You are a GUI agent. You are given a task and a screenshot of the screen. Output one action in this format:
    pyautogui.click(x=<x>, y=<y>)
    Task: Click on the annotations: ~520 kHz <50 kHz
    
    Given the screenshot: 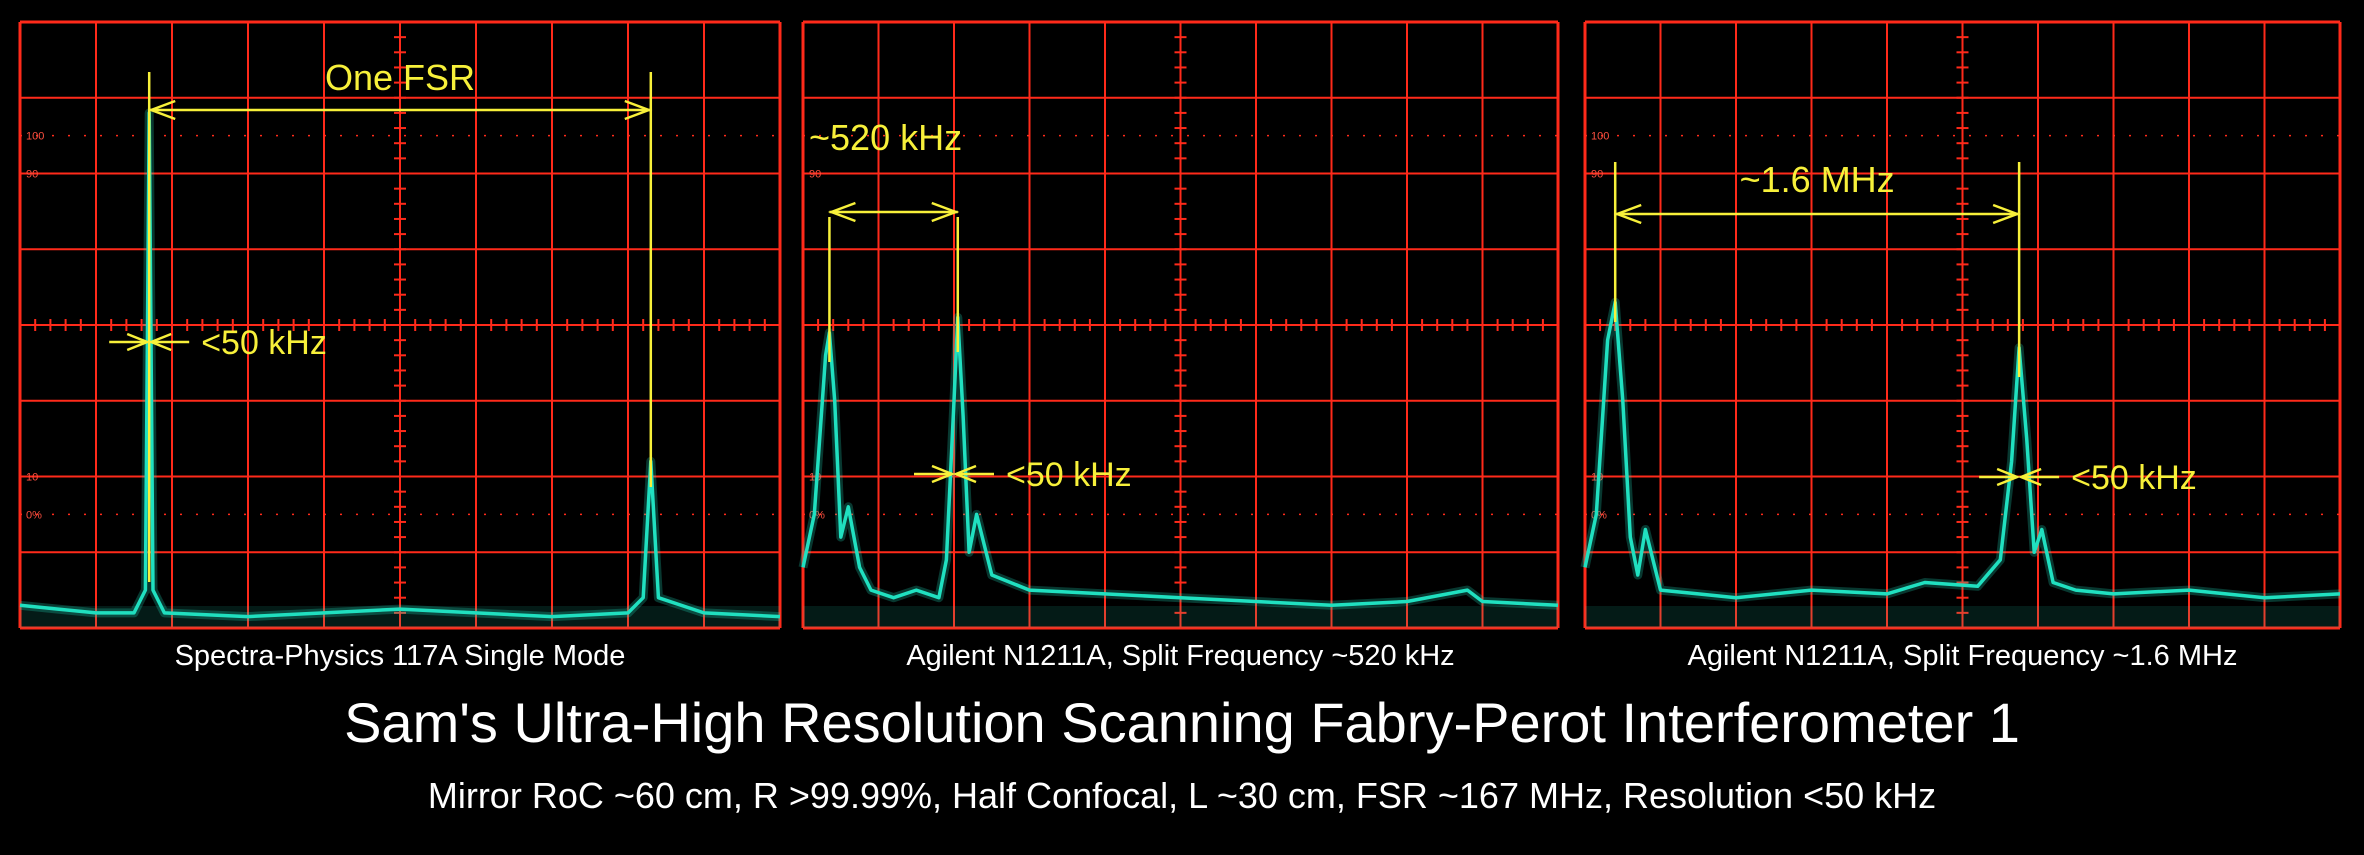 What is the action you would take?
    pyautogui.click(x=970, y=305)
    